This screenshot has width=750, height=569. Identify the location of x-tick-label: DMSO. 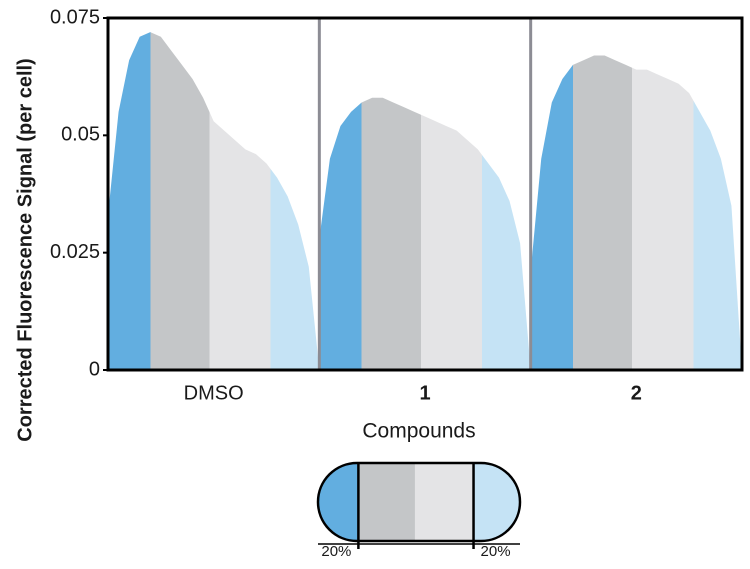
(214, 393).